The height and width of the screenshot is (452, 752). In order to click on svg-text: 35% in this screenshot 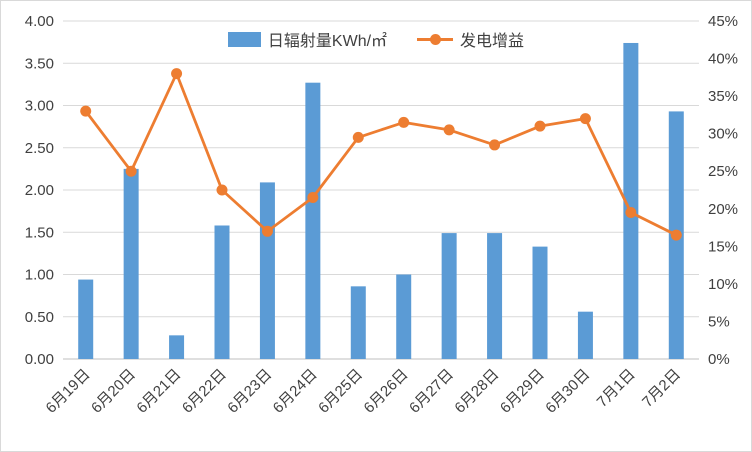, I will do `click(723, 96)`.